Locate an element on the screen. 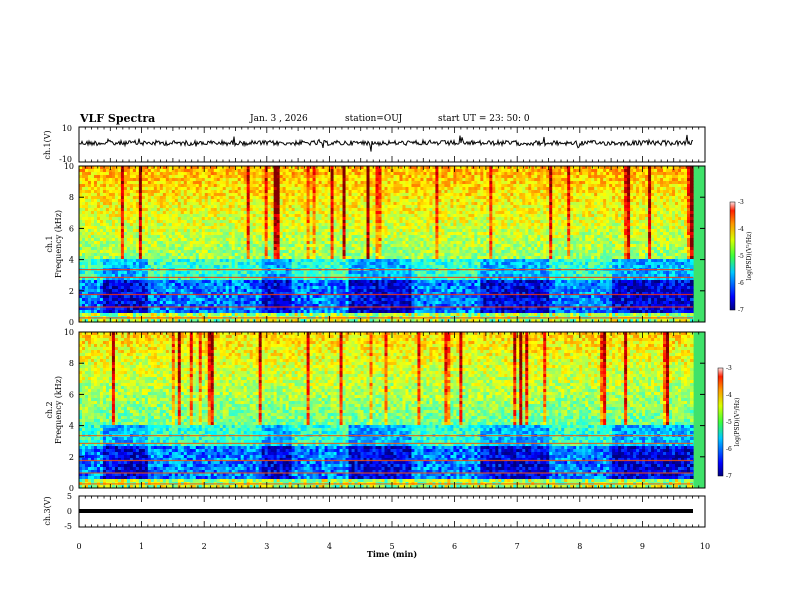 Image resolution: width=792 pixels, height=612 pixels. ch1-ytick-label: 10 is located at coordinates (67, 128).